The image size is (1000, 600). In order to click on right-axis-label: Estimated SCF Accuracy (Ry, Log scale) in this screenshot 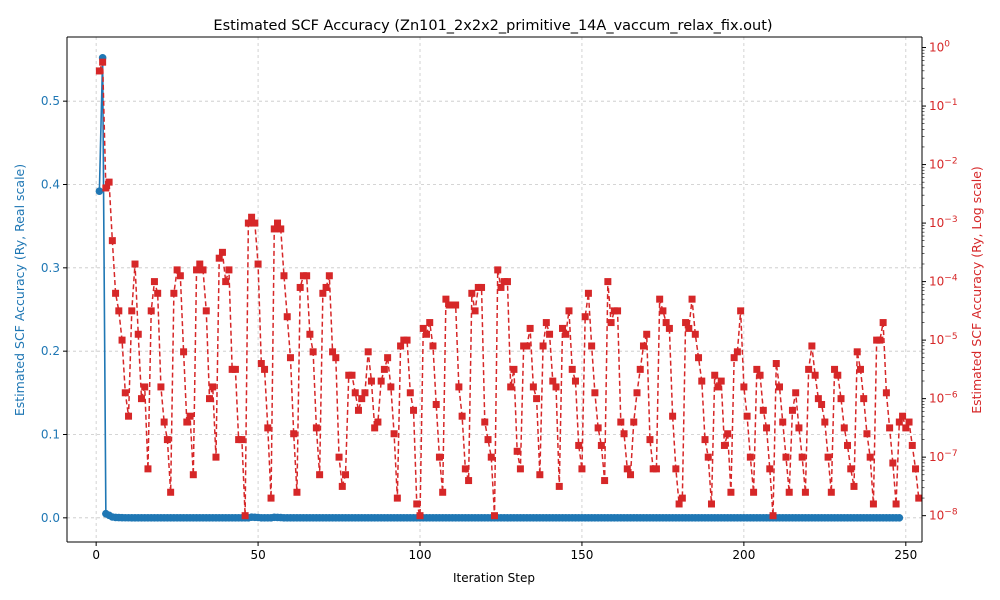, I will do `click(976, 290)`.